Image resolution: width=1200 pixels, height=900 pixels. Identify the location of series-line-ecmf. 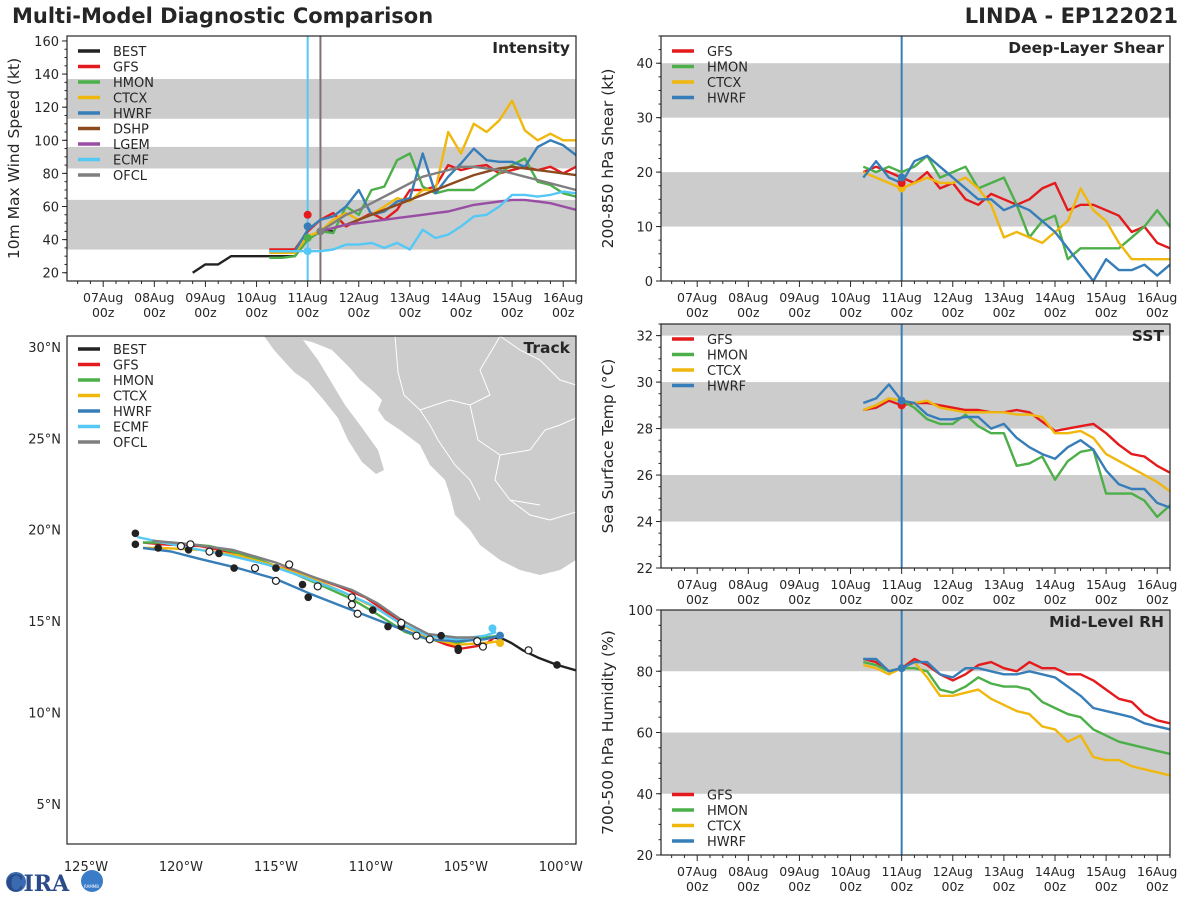
(422, 221).